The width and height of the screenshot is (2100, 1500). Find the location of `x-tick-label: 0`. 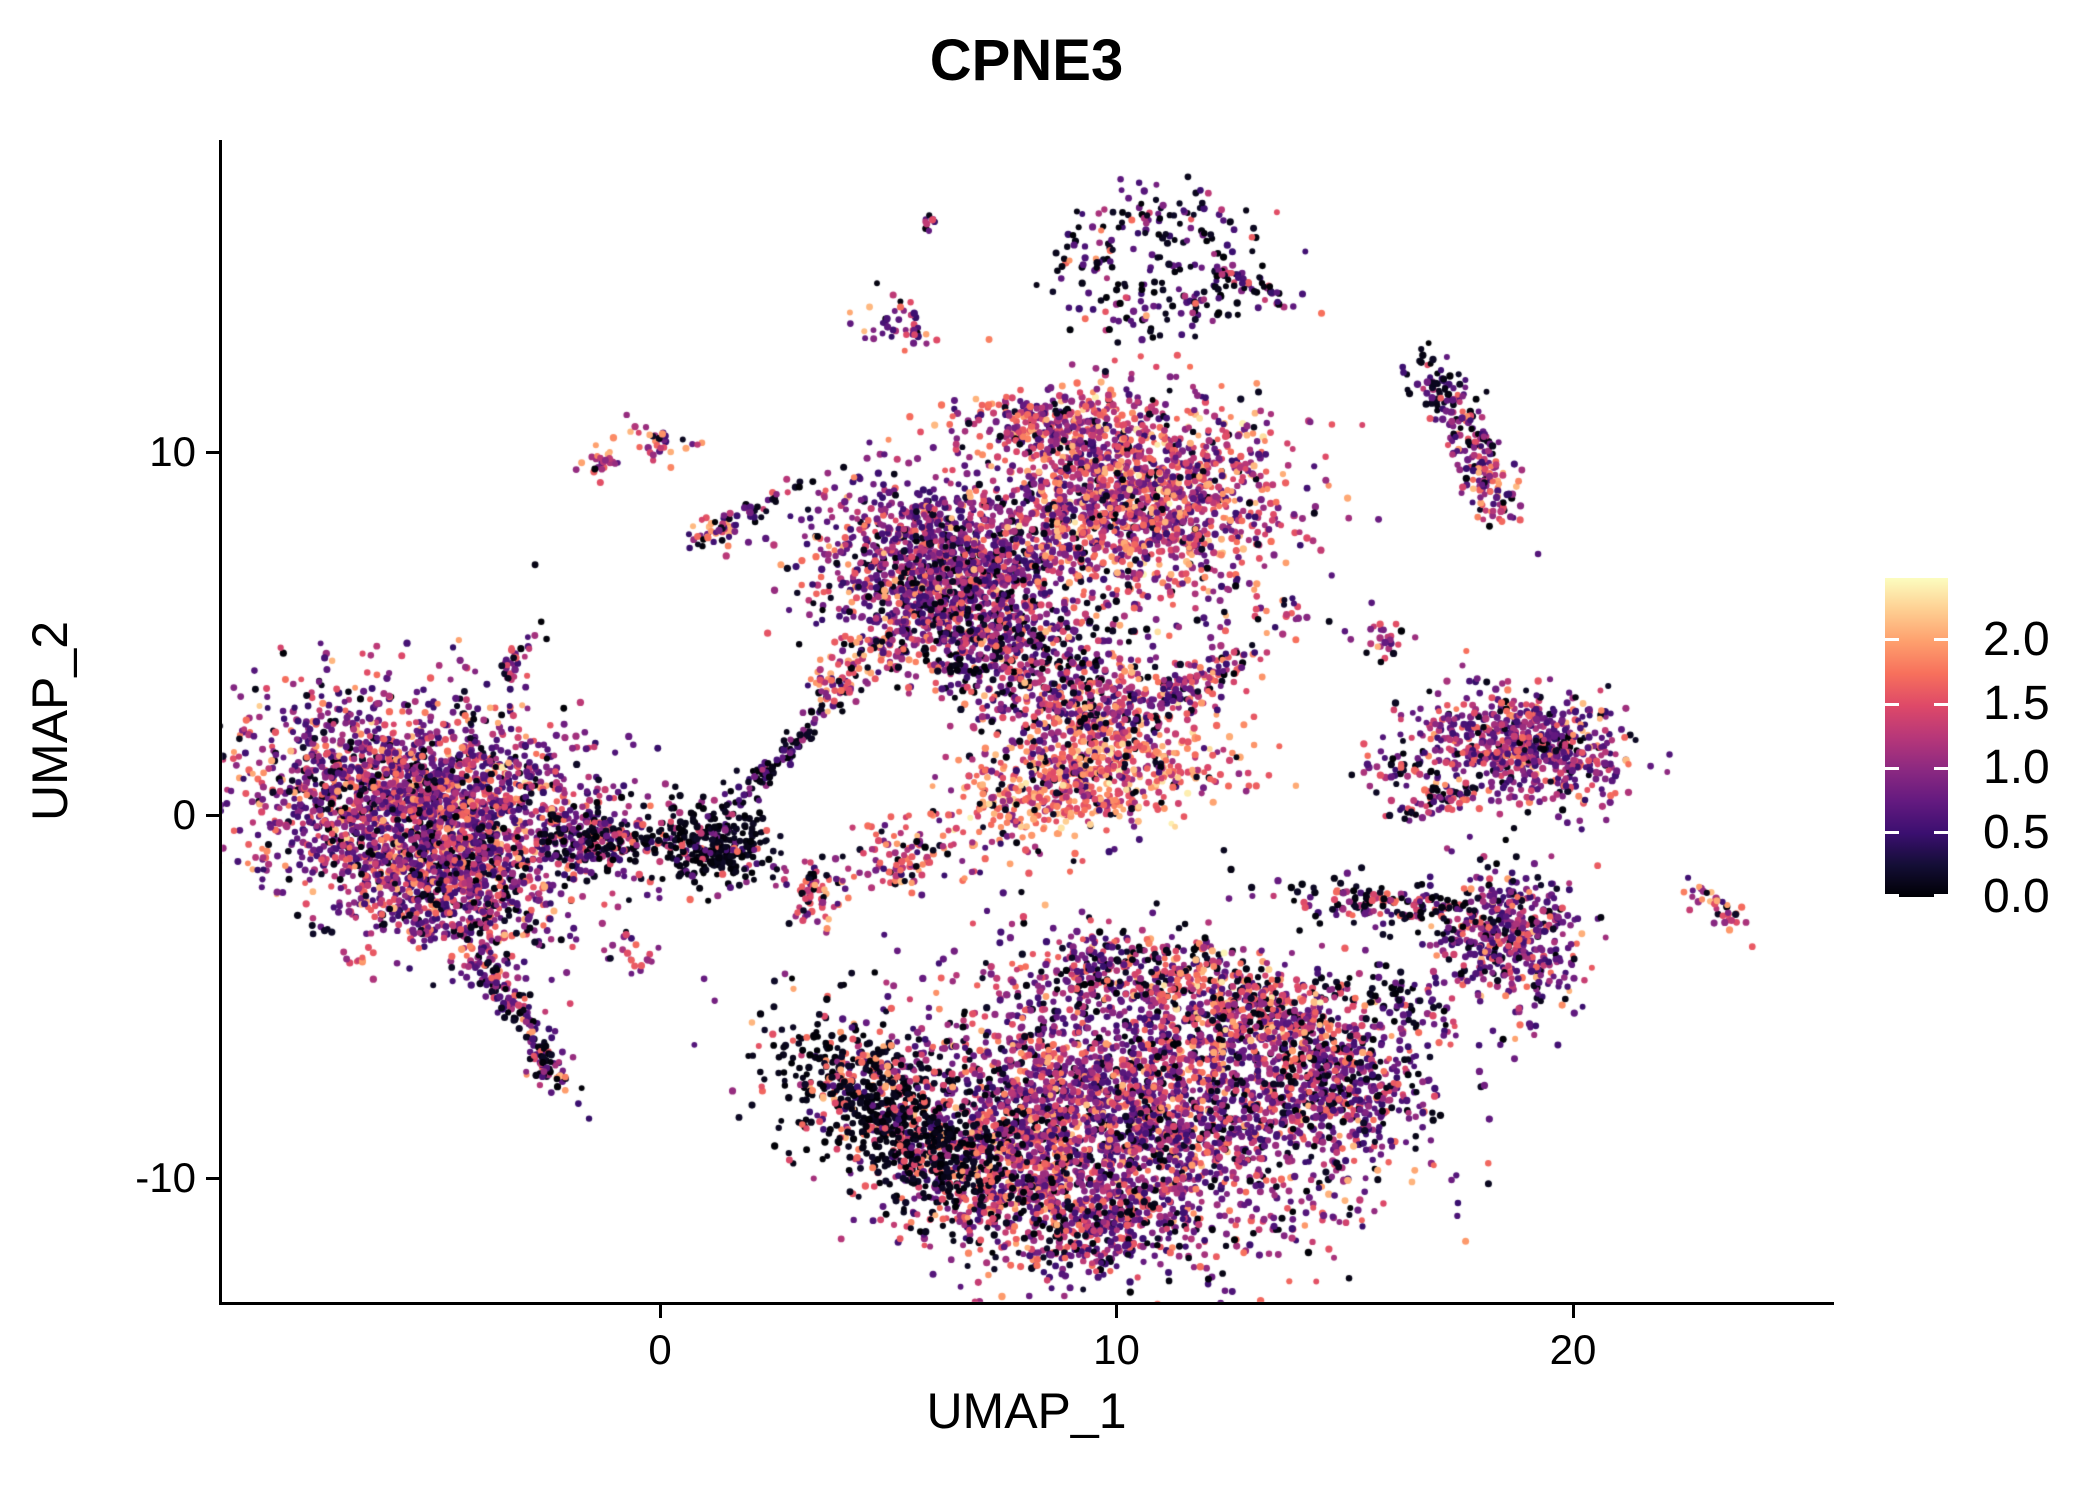

x-tick-label: 0 is located at coordinates (660, 1349).